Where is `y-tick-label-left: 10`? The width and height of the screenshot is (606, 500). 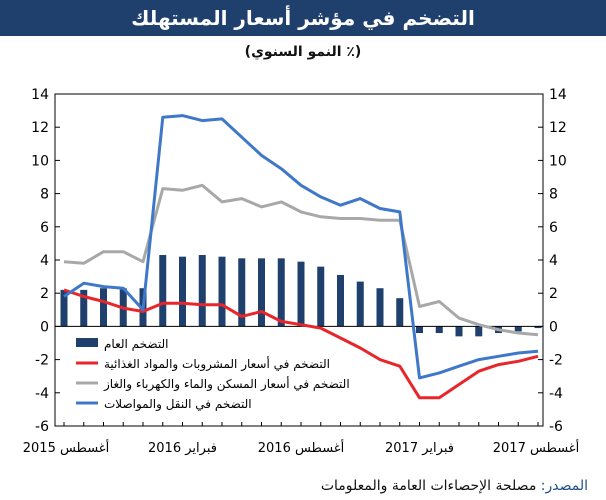 y-tick-label-left: 10 is located at coordinates (40, 161).